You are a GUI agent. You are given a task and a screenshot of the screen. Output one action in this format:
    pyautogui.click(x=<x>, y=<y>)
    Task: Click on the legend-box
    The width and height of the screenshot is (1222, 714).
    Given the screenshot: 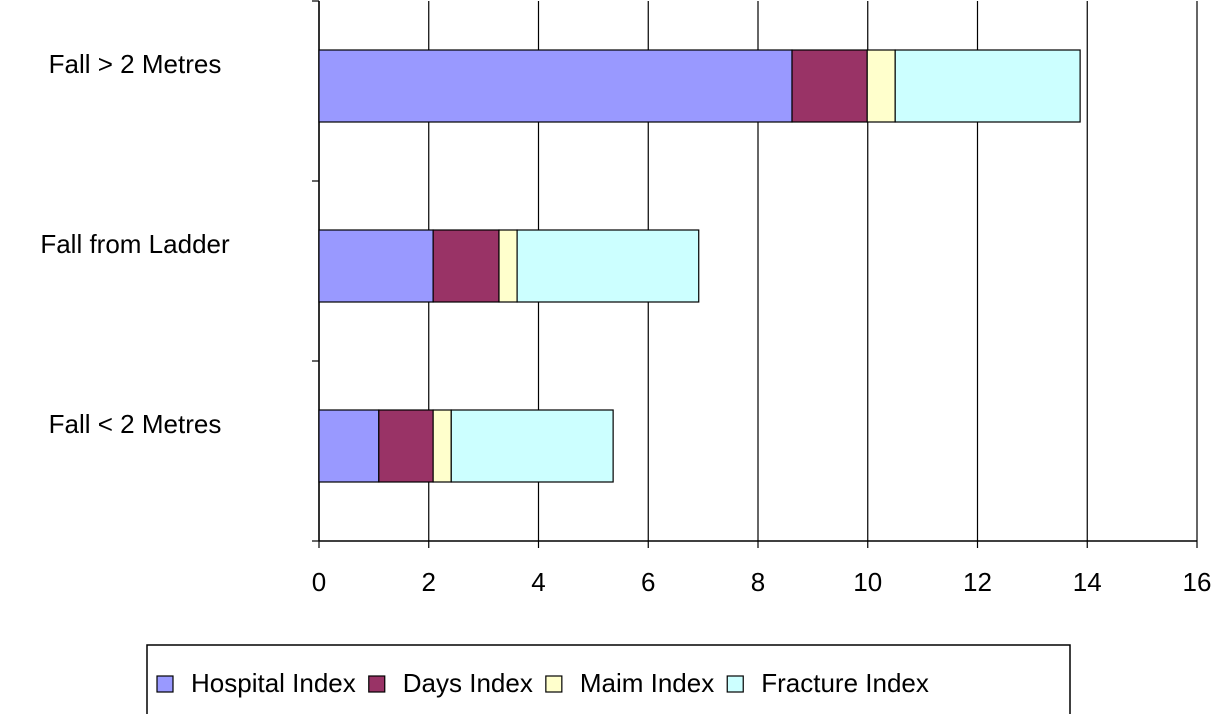 What is the action you would take?
    pyautogui.click(x=608, y=679)
    